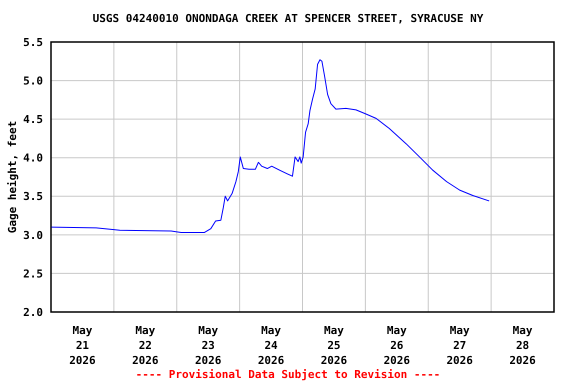  I want to click on x-tick-label: May 28 2026, so click(522, 345).